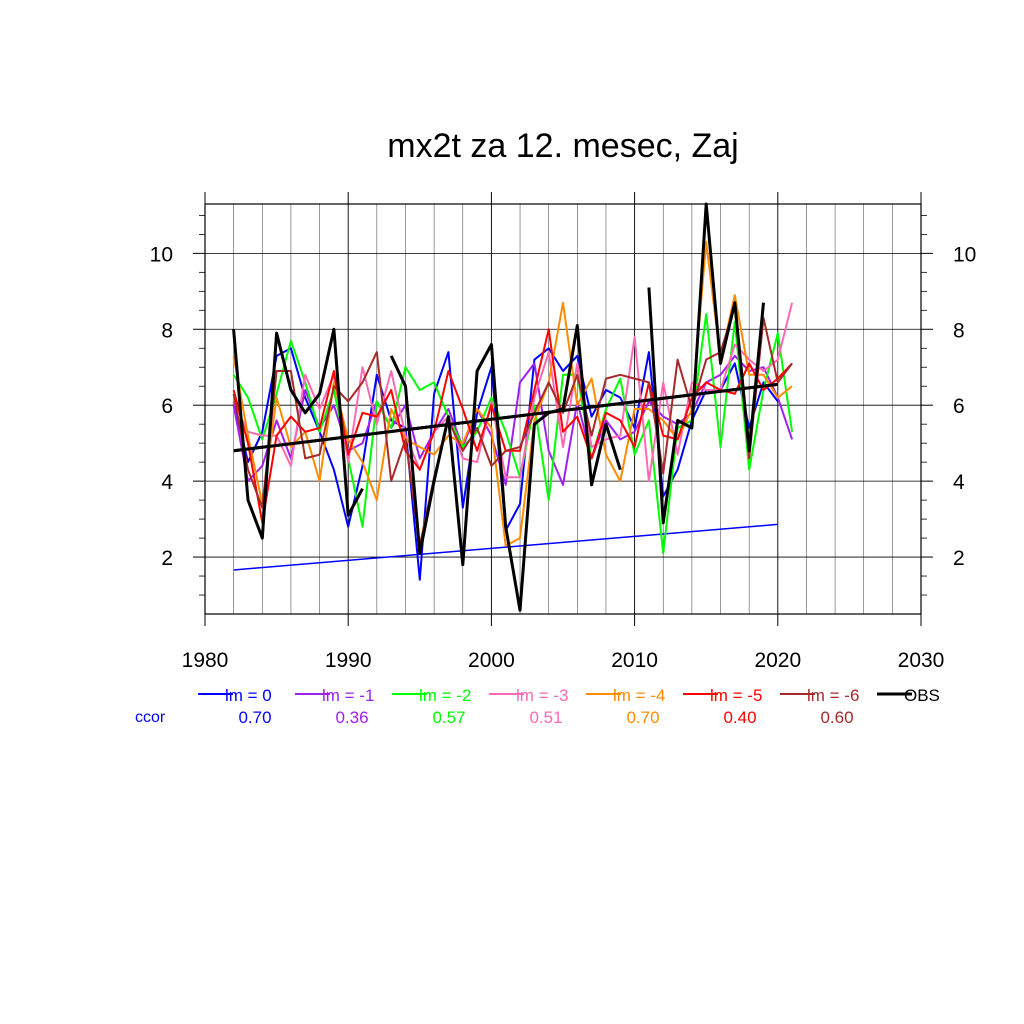  I want to click on ccor-label: ccor, so click(150, 717).